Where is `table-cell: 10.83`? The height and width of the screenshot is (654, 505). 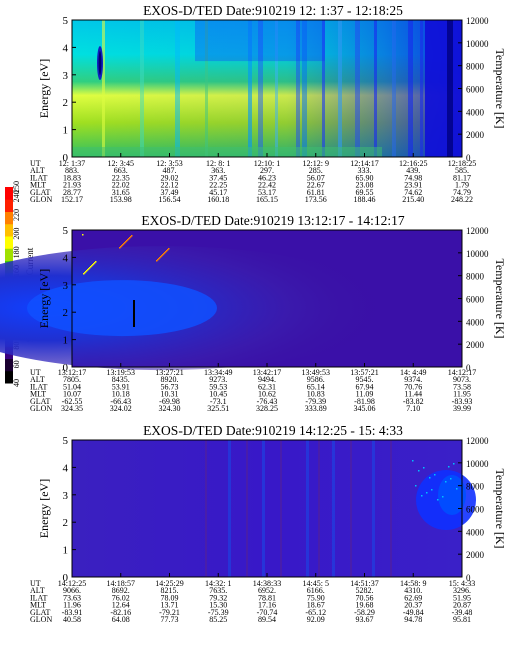
table-cell: 10.83 is located at coordinates (316, 394).